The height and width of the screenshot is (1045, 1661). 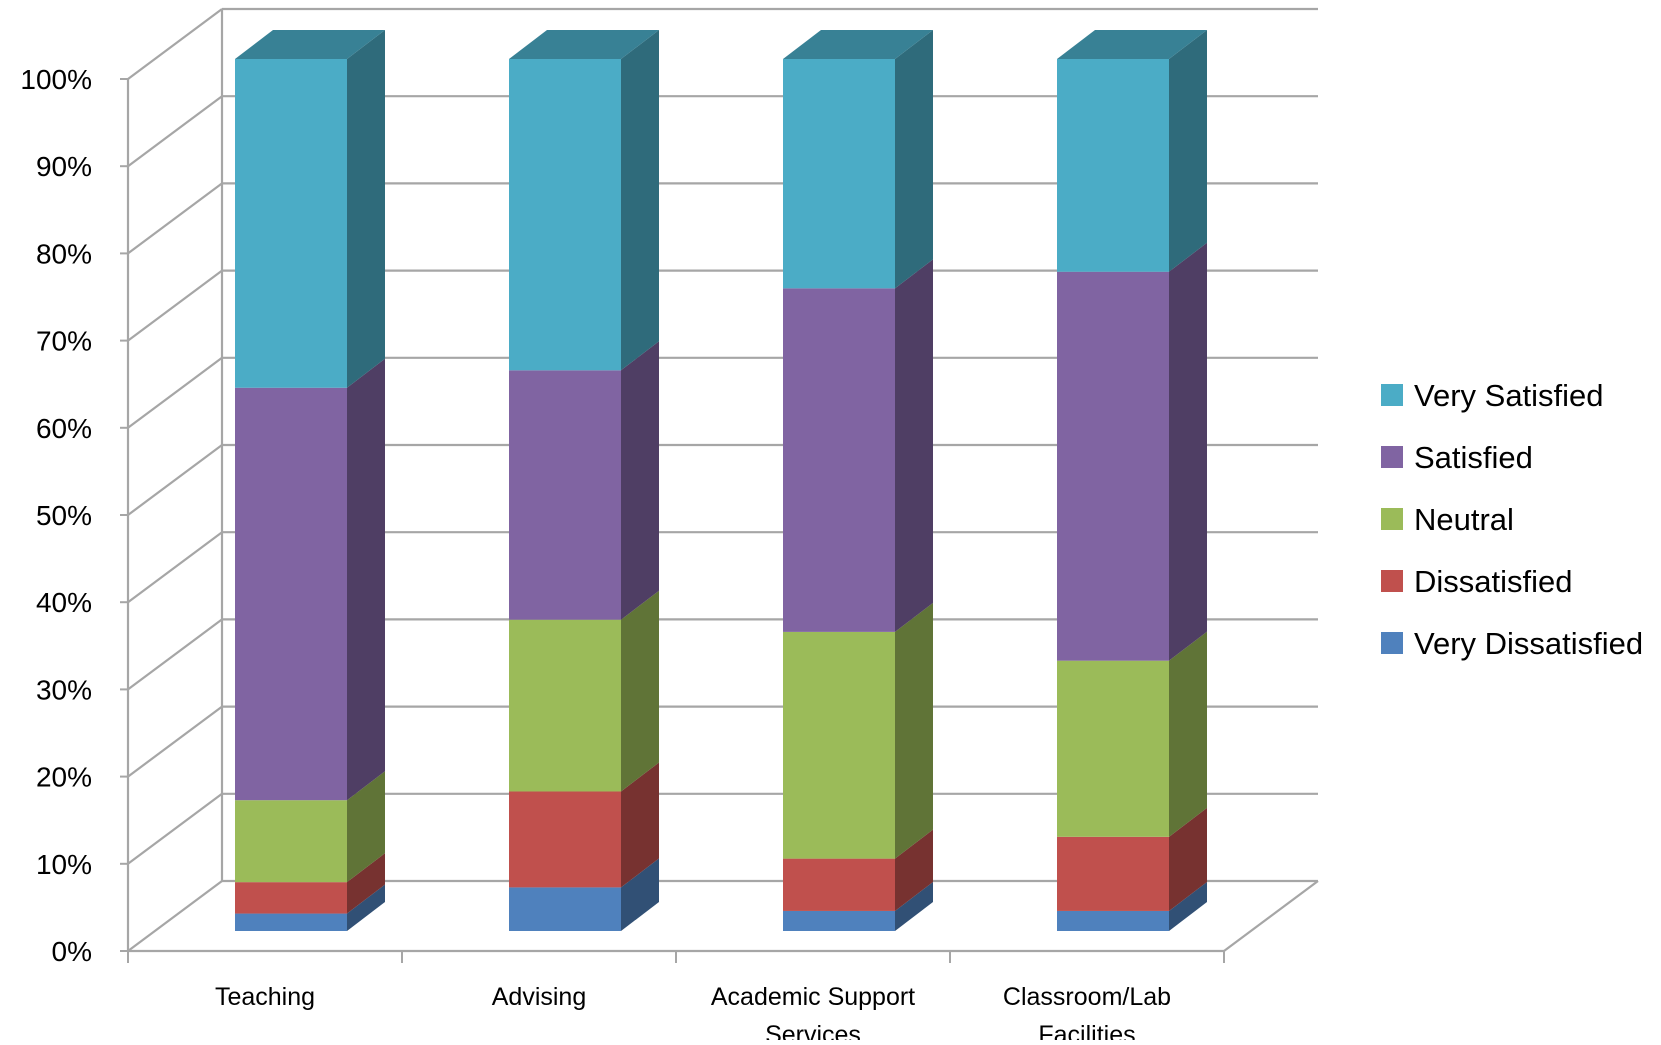 What do you see at coordinates (813, 997) in the screenshot?
I see `x-tick-label-academic-support-services: Academic Support` at bounding box center [813, 997].